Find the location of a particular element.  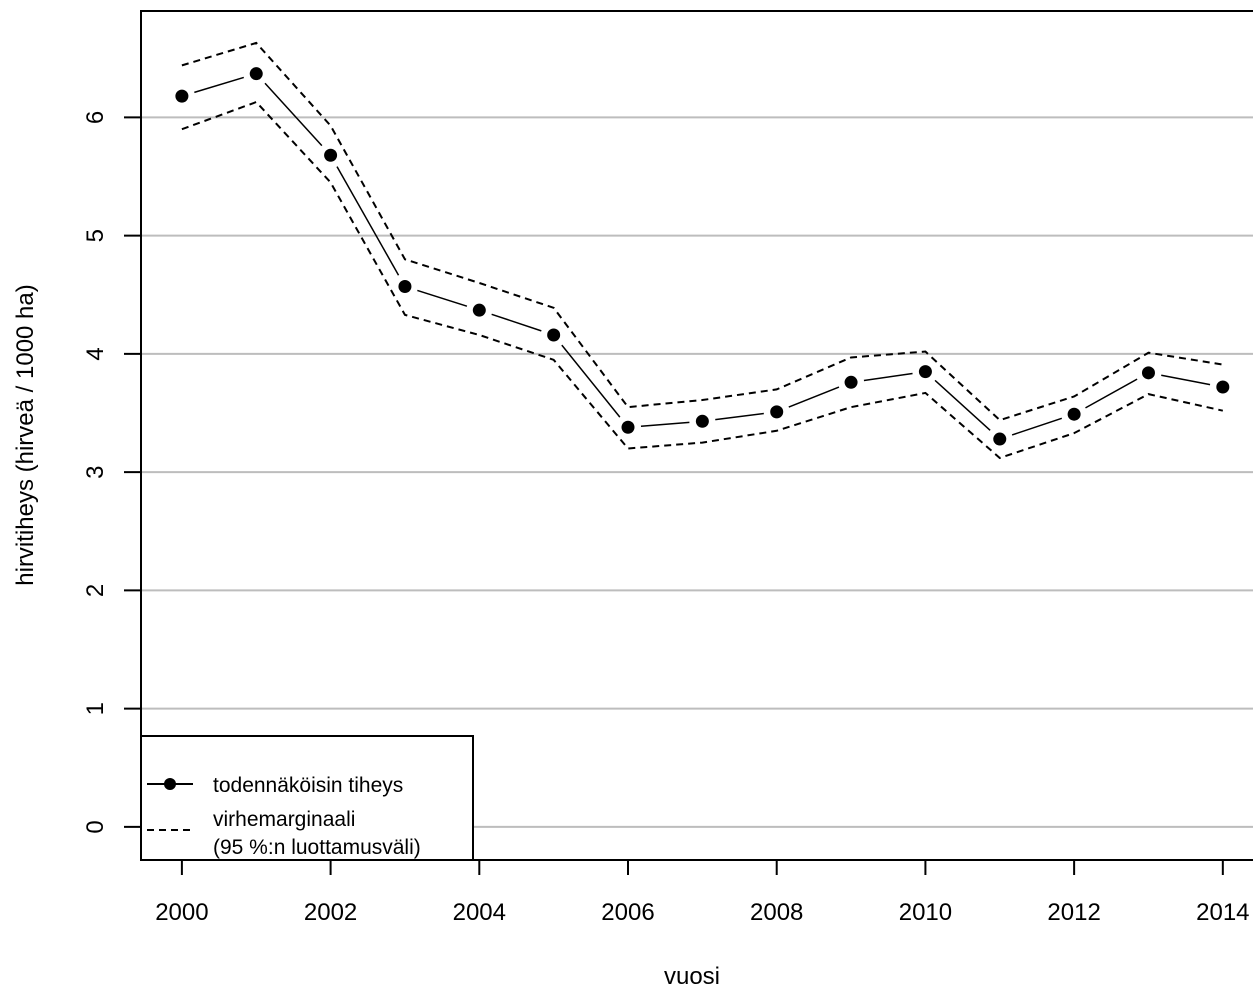

y-tick-label: 4 is located at coordinates (95, 353).